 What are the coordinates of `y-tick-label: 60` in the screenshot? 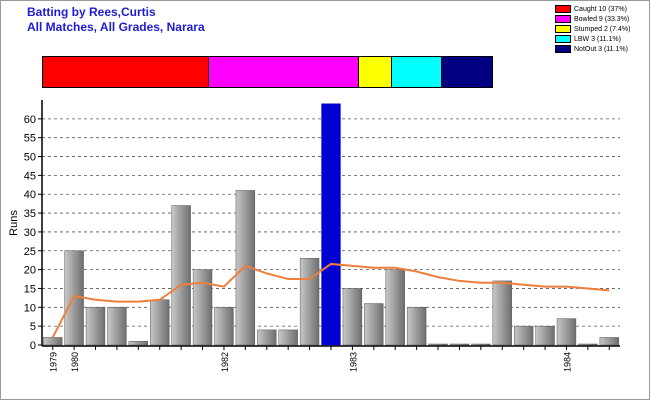 It's located at (30, 120).